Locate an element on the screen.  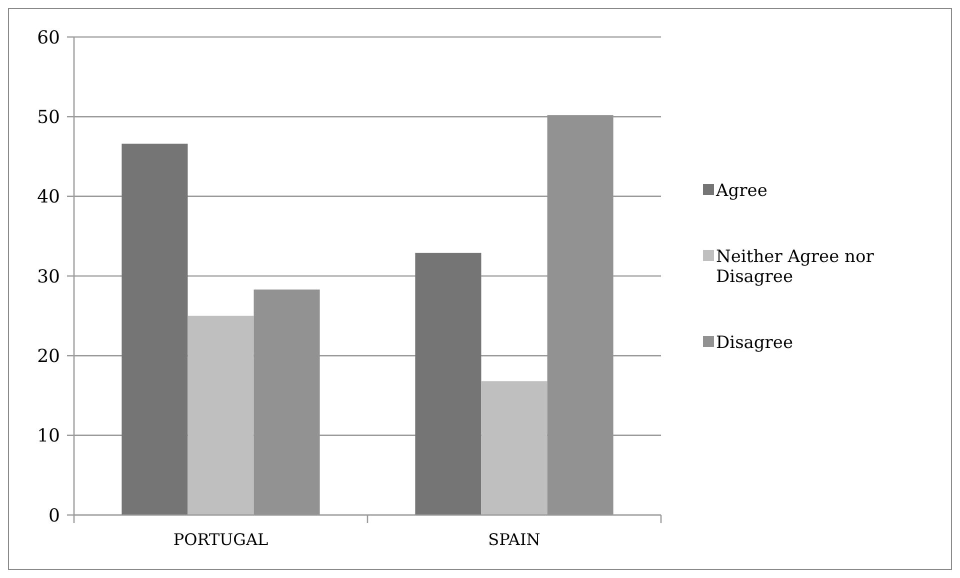
y-tick-label: 10 is located at coordinates (48, 436).